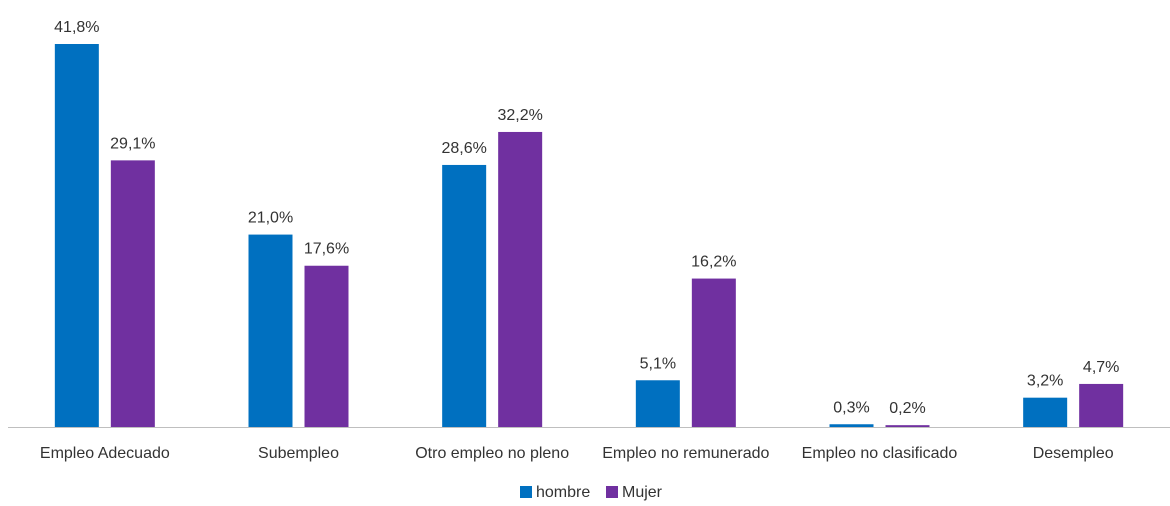 This screenshot has height=506, width=1170. Describe the element at coordinates (298, 453) in the screenshot. I see `category-label: Subempleo` at that location.